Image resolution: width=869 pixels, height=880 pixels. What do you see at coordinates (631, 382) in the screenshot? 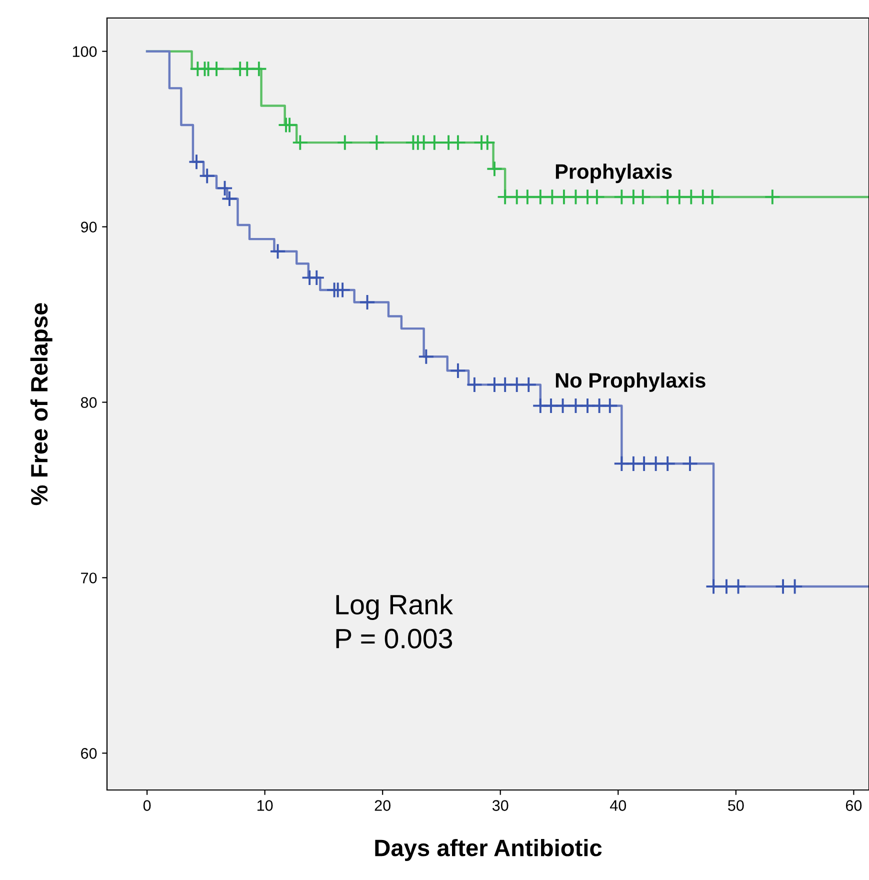
I see `series-label: No Prophylaxis` at bounding box center [631, 382].